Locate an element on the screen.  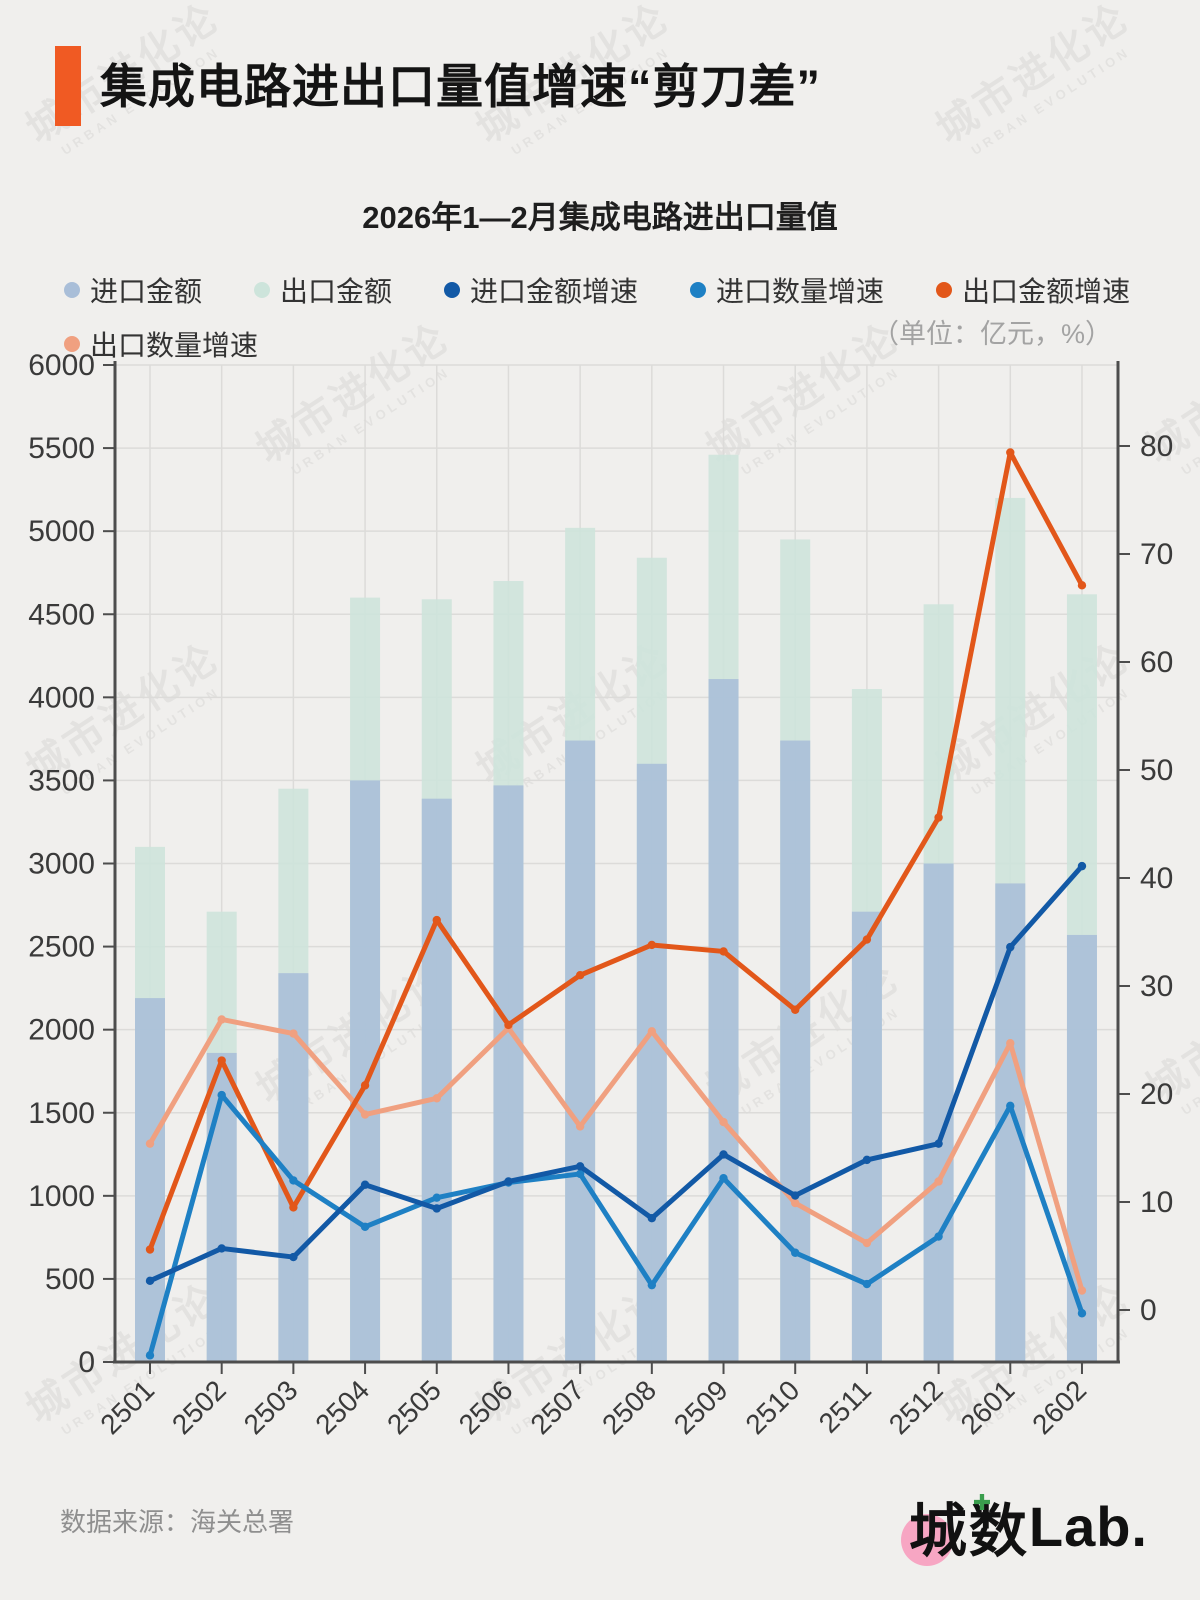
logo-plus-icon: ✚ is located at coordinates (982, 1502).